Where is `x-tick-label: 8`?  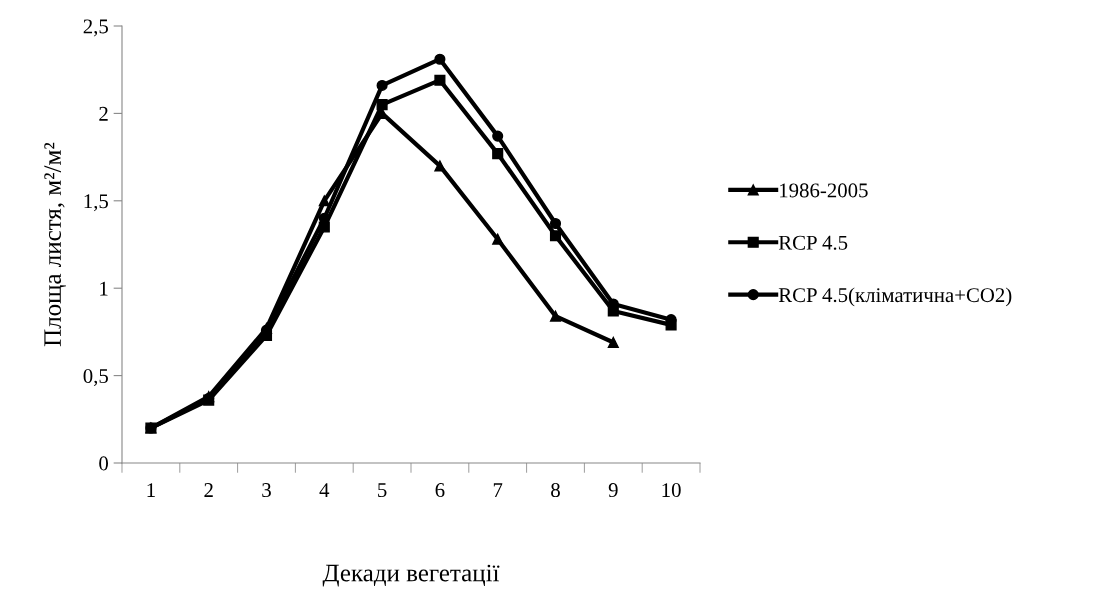 x-tick-label: 8 is located at coordinates (555, 490).